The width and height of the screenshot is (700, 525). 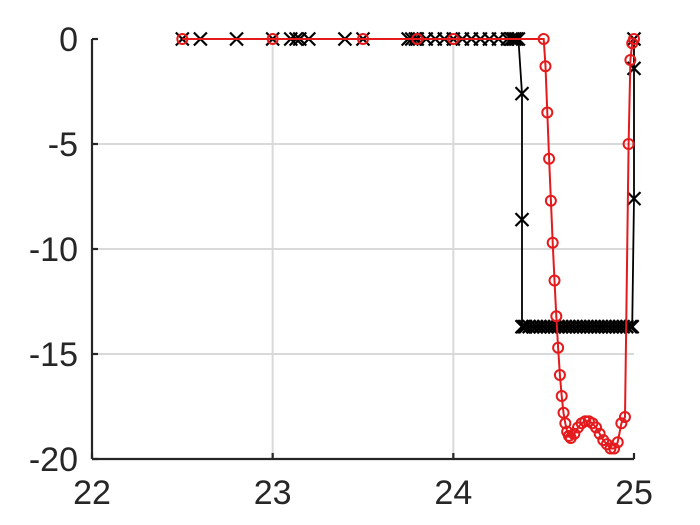 What do you see at coordinates (68, 40) in the screenshot?
I see `y-tick-label: 0` at bounding box center [68, 40].